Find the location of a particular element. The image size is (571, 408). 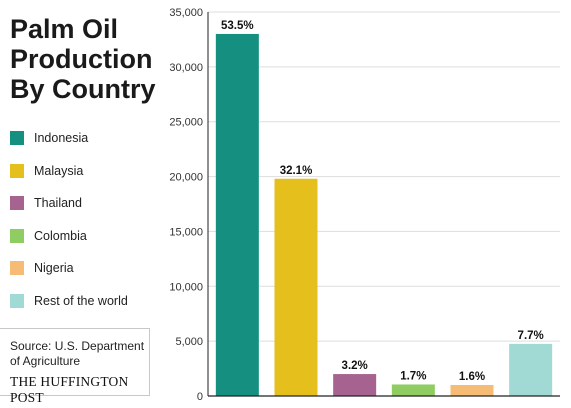

legend-item: Malaysia is located at coordinates (46, 171).